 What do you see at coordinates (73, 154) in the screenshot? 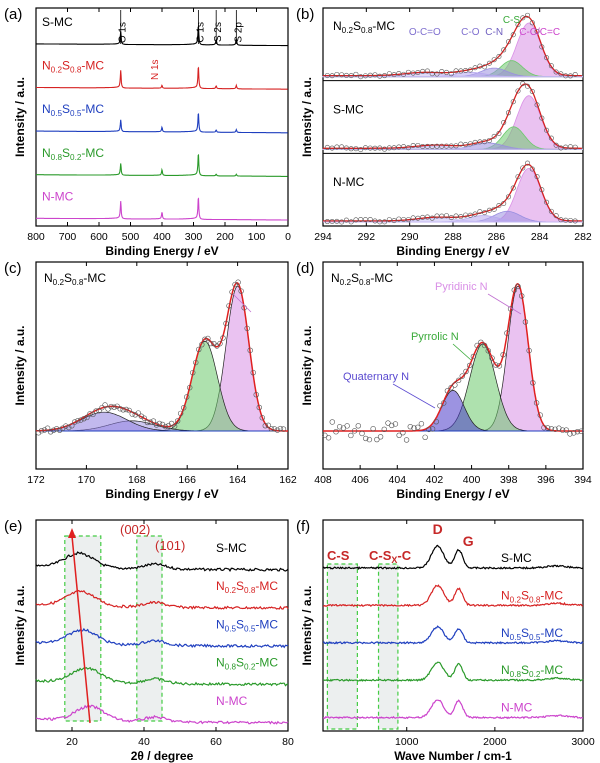
I see `series-label: N0.8S0.2-MC` at bounding box center [73, 154].